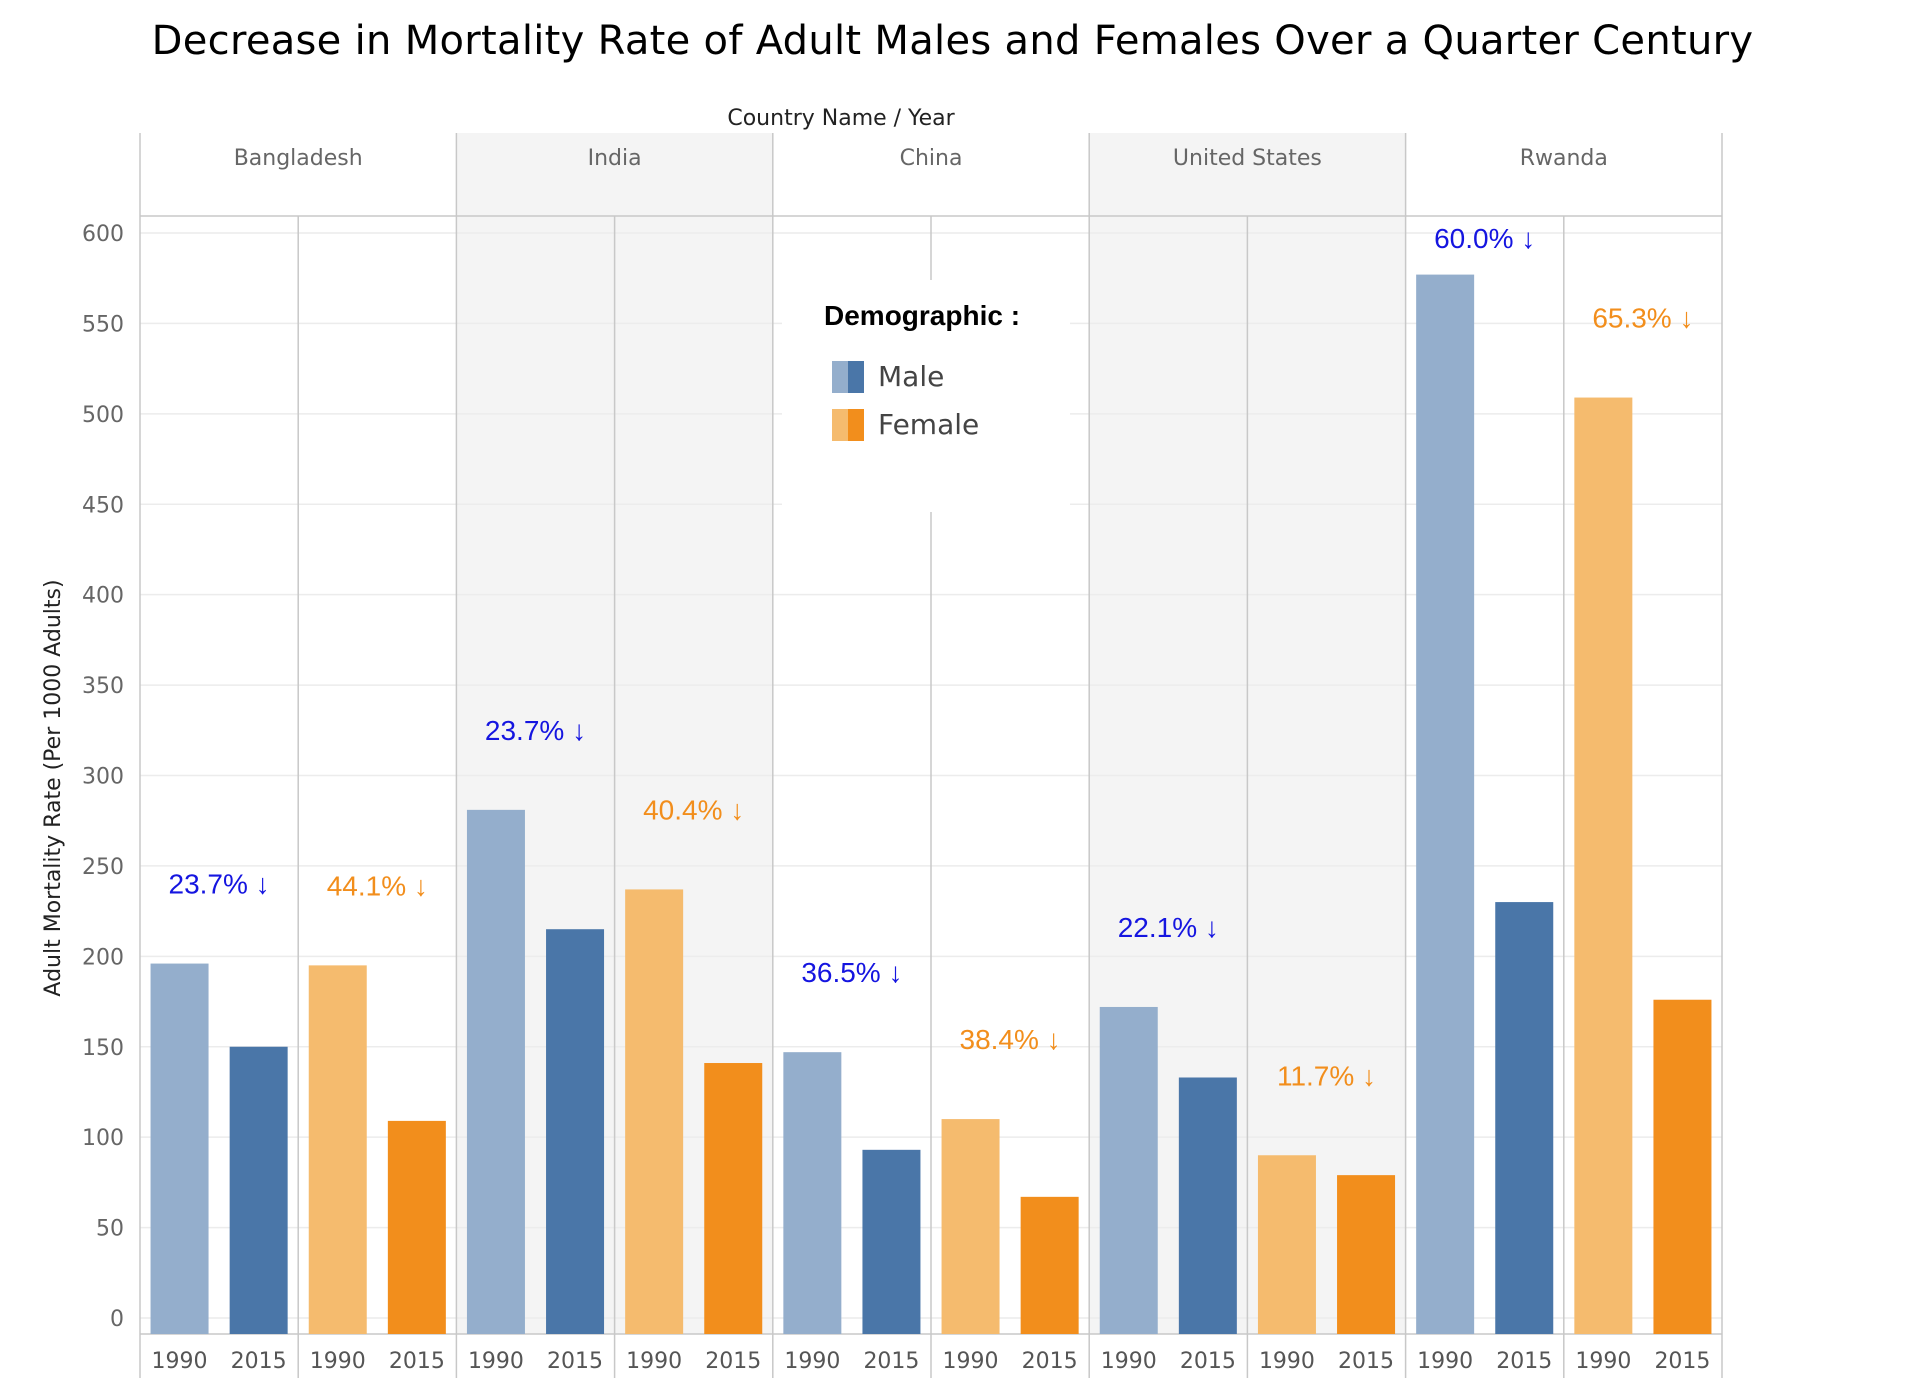  What do you see at coordinates (103, 777) in the screenshot?
I see `y-tick-label: 300` at bounding box center [103, 777].